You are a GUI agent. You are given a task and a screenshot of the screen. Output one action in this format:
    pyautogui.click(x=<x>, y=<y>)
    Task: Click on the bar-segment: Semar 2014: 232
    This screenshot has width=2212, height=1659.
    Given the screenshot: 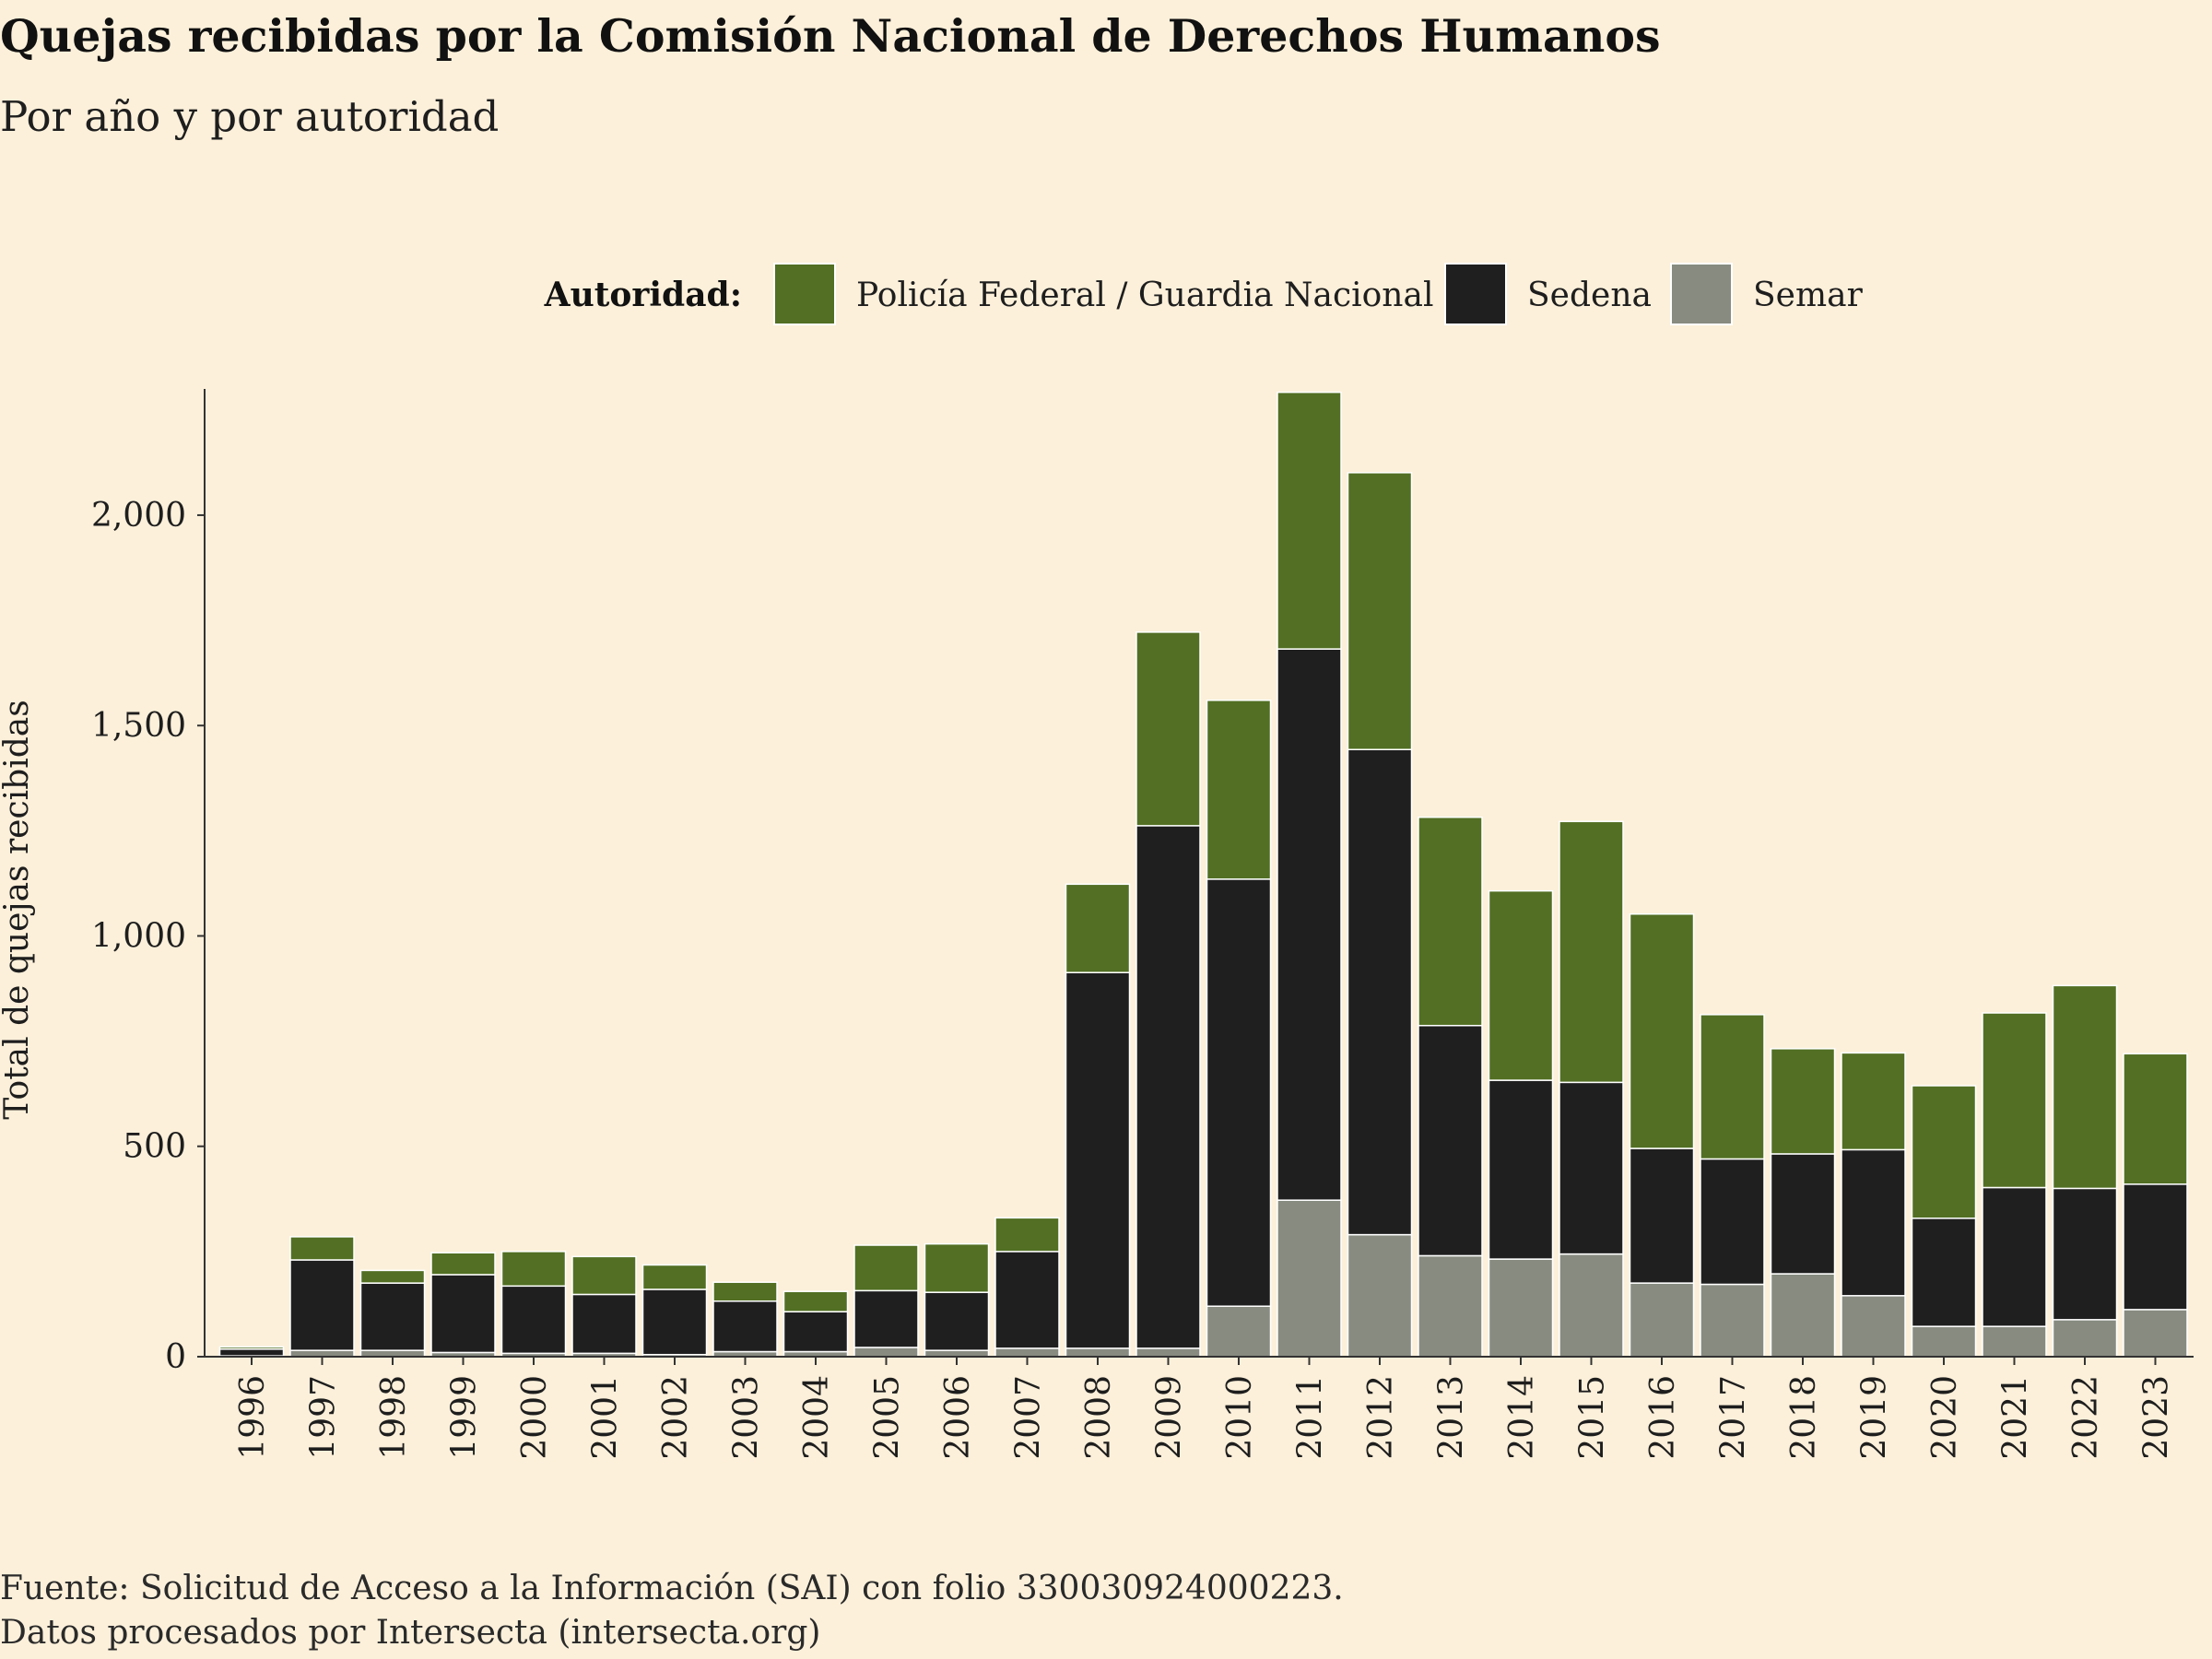 What is the action you would take?
    pyautogui.click(x=1521, y=1308)
    